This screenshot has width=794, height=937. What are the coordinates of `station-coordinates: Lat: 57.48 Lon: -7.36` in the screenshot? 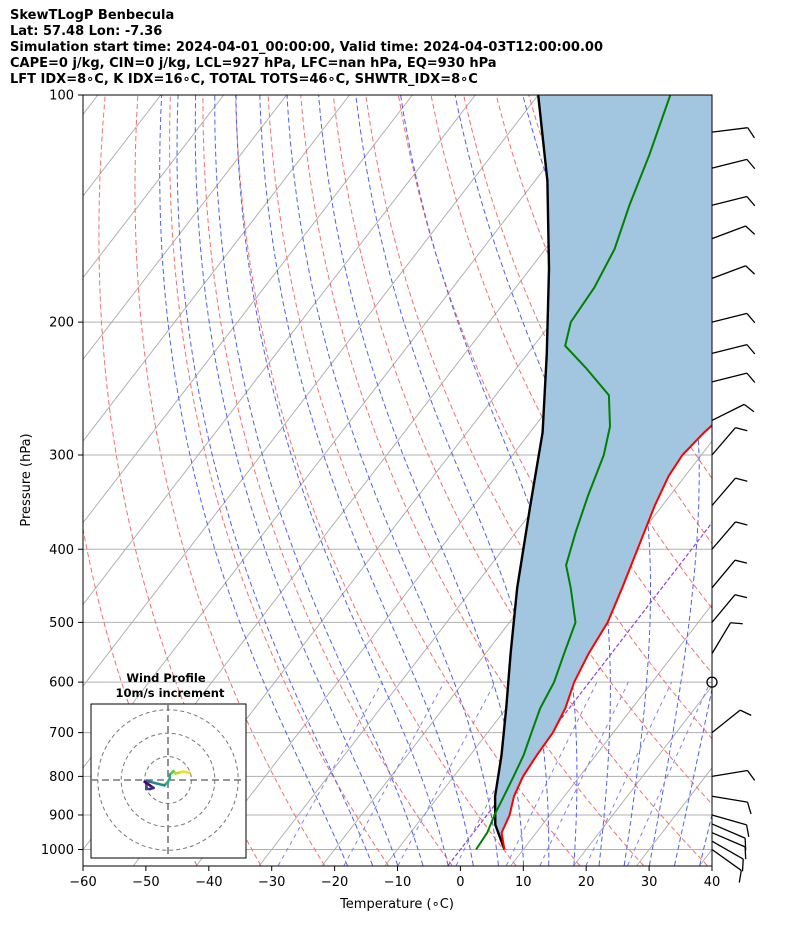 It's located at (86, 31).